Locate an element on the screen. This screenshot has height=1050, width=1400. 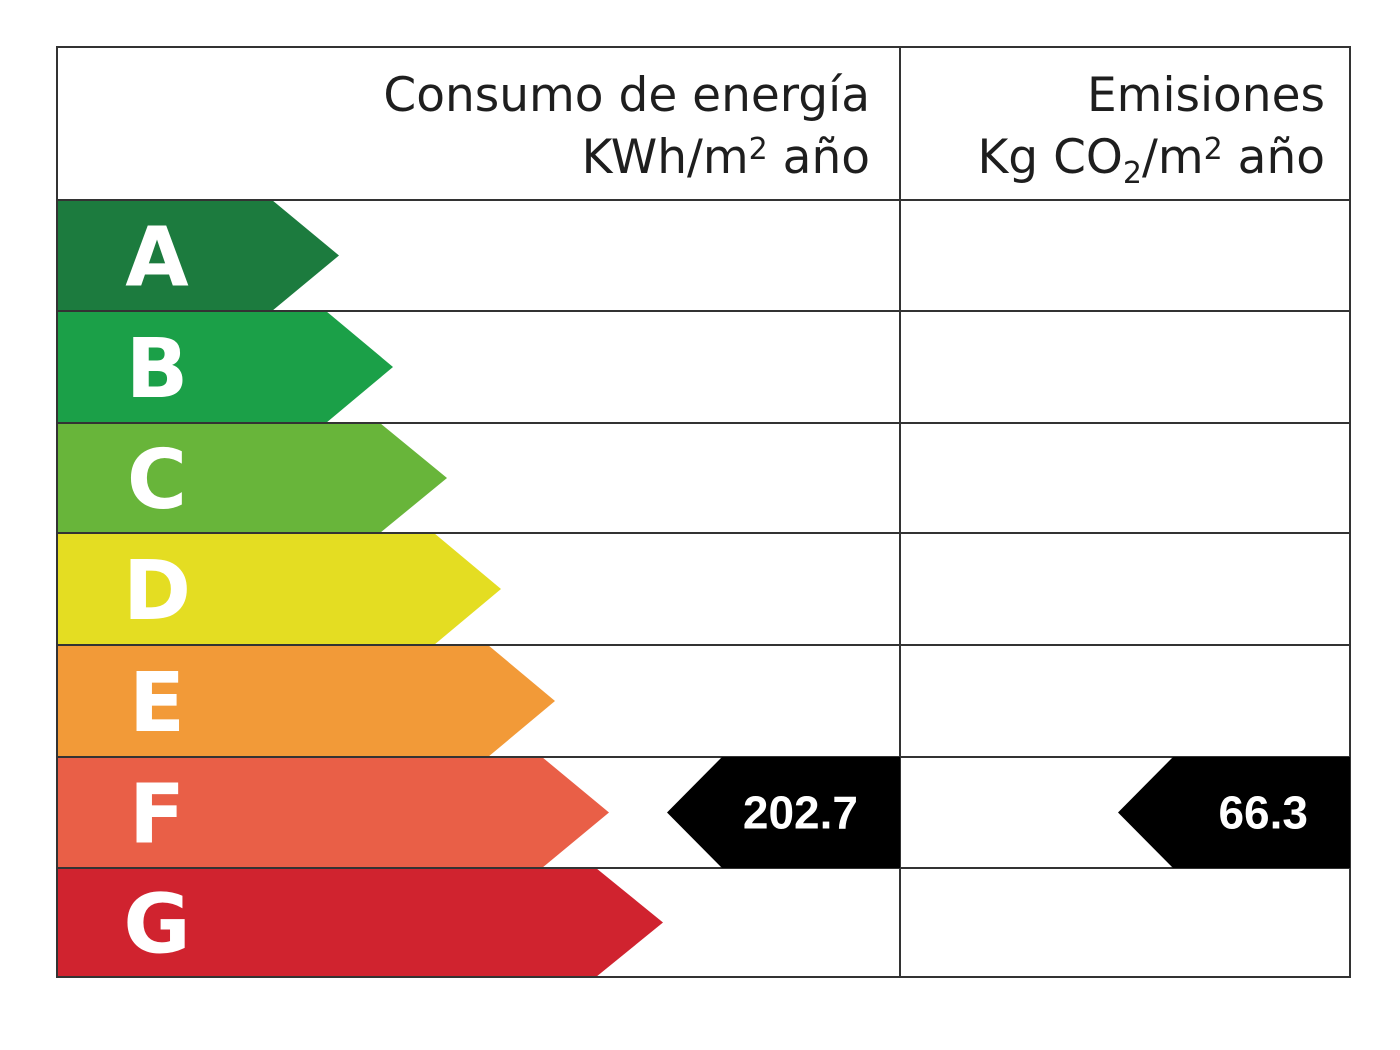
emissions-unit-exponent: 2 is located at coordinates (1213, 149).